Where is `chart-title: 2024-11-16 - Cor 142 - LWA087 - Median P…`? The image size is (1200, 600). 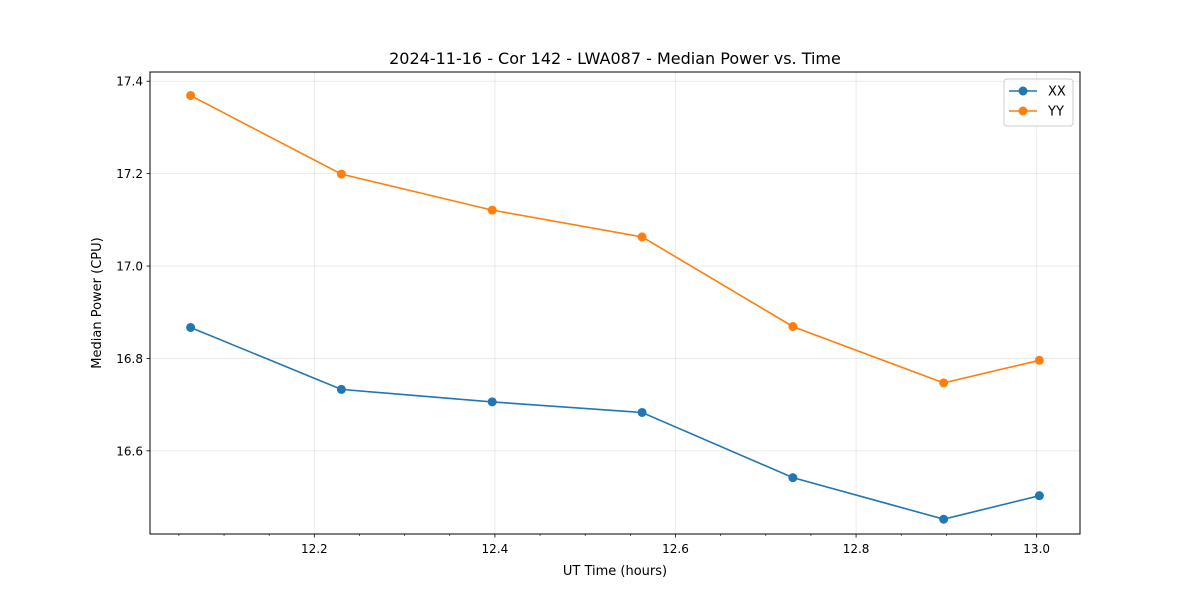 chart-title: 2024-11-16 - Cor 142 - LWA087 - Median P… is located at coordinates (615, 58).